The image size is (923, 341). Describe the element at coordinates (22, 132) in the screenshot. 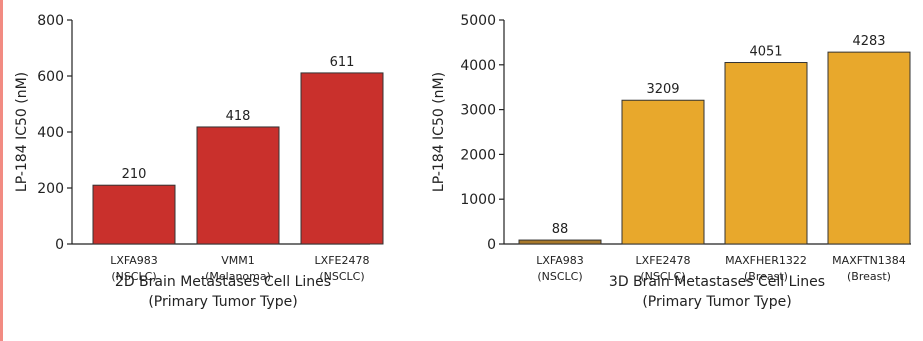

I see `chart1-y-axis-label: LP-184 IC50 (nM)` at that location.